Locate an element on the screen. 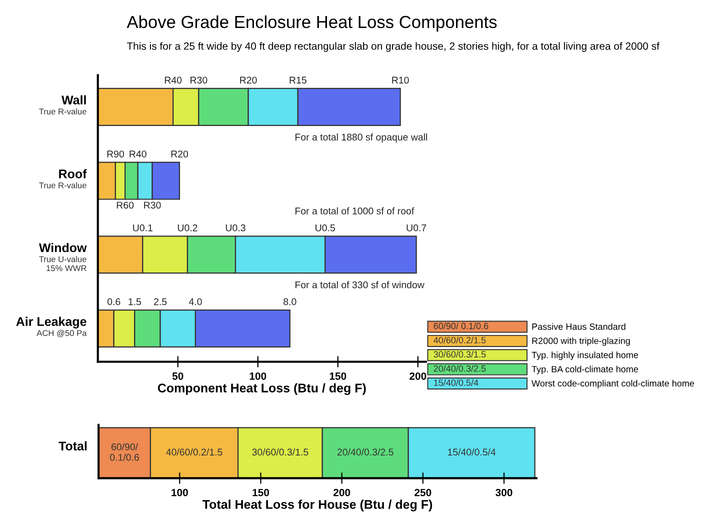  annotation: U0.3 is located at coordinates (236, 228).